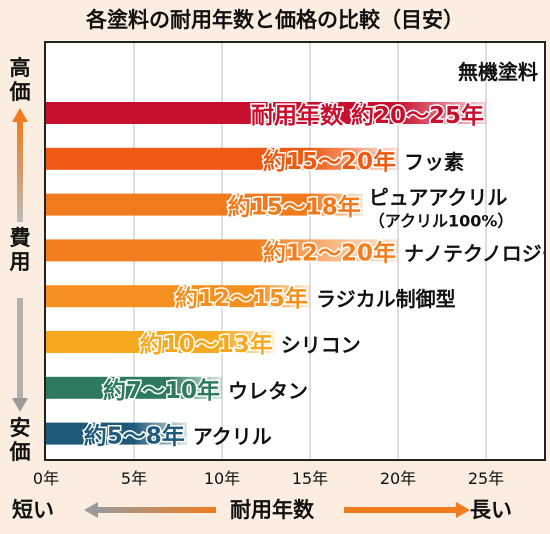  What do you see at coordinates (222, 478) in the screenshot?
I see `x-tick-10: 10年` at bounding box center [222, 478].